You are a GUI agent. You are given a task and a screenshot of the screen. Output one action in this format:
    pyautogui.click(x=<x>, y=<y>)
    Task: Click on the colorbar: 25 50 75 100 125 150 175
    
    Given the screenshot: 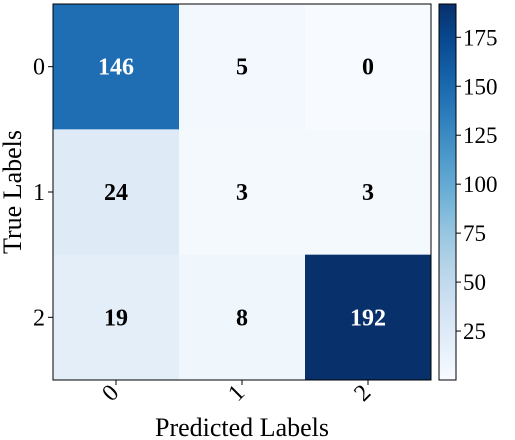 What is the action you would take?
    pyautogui.click(x=468, y=192)
    